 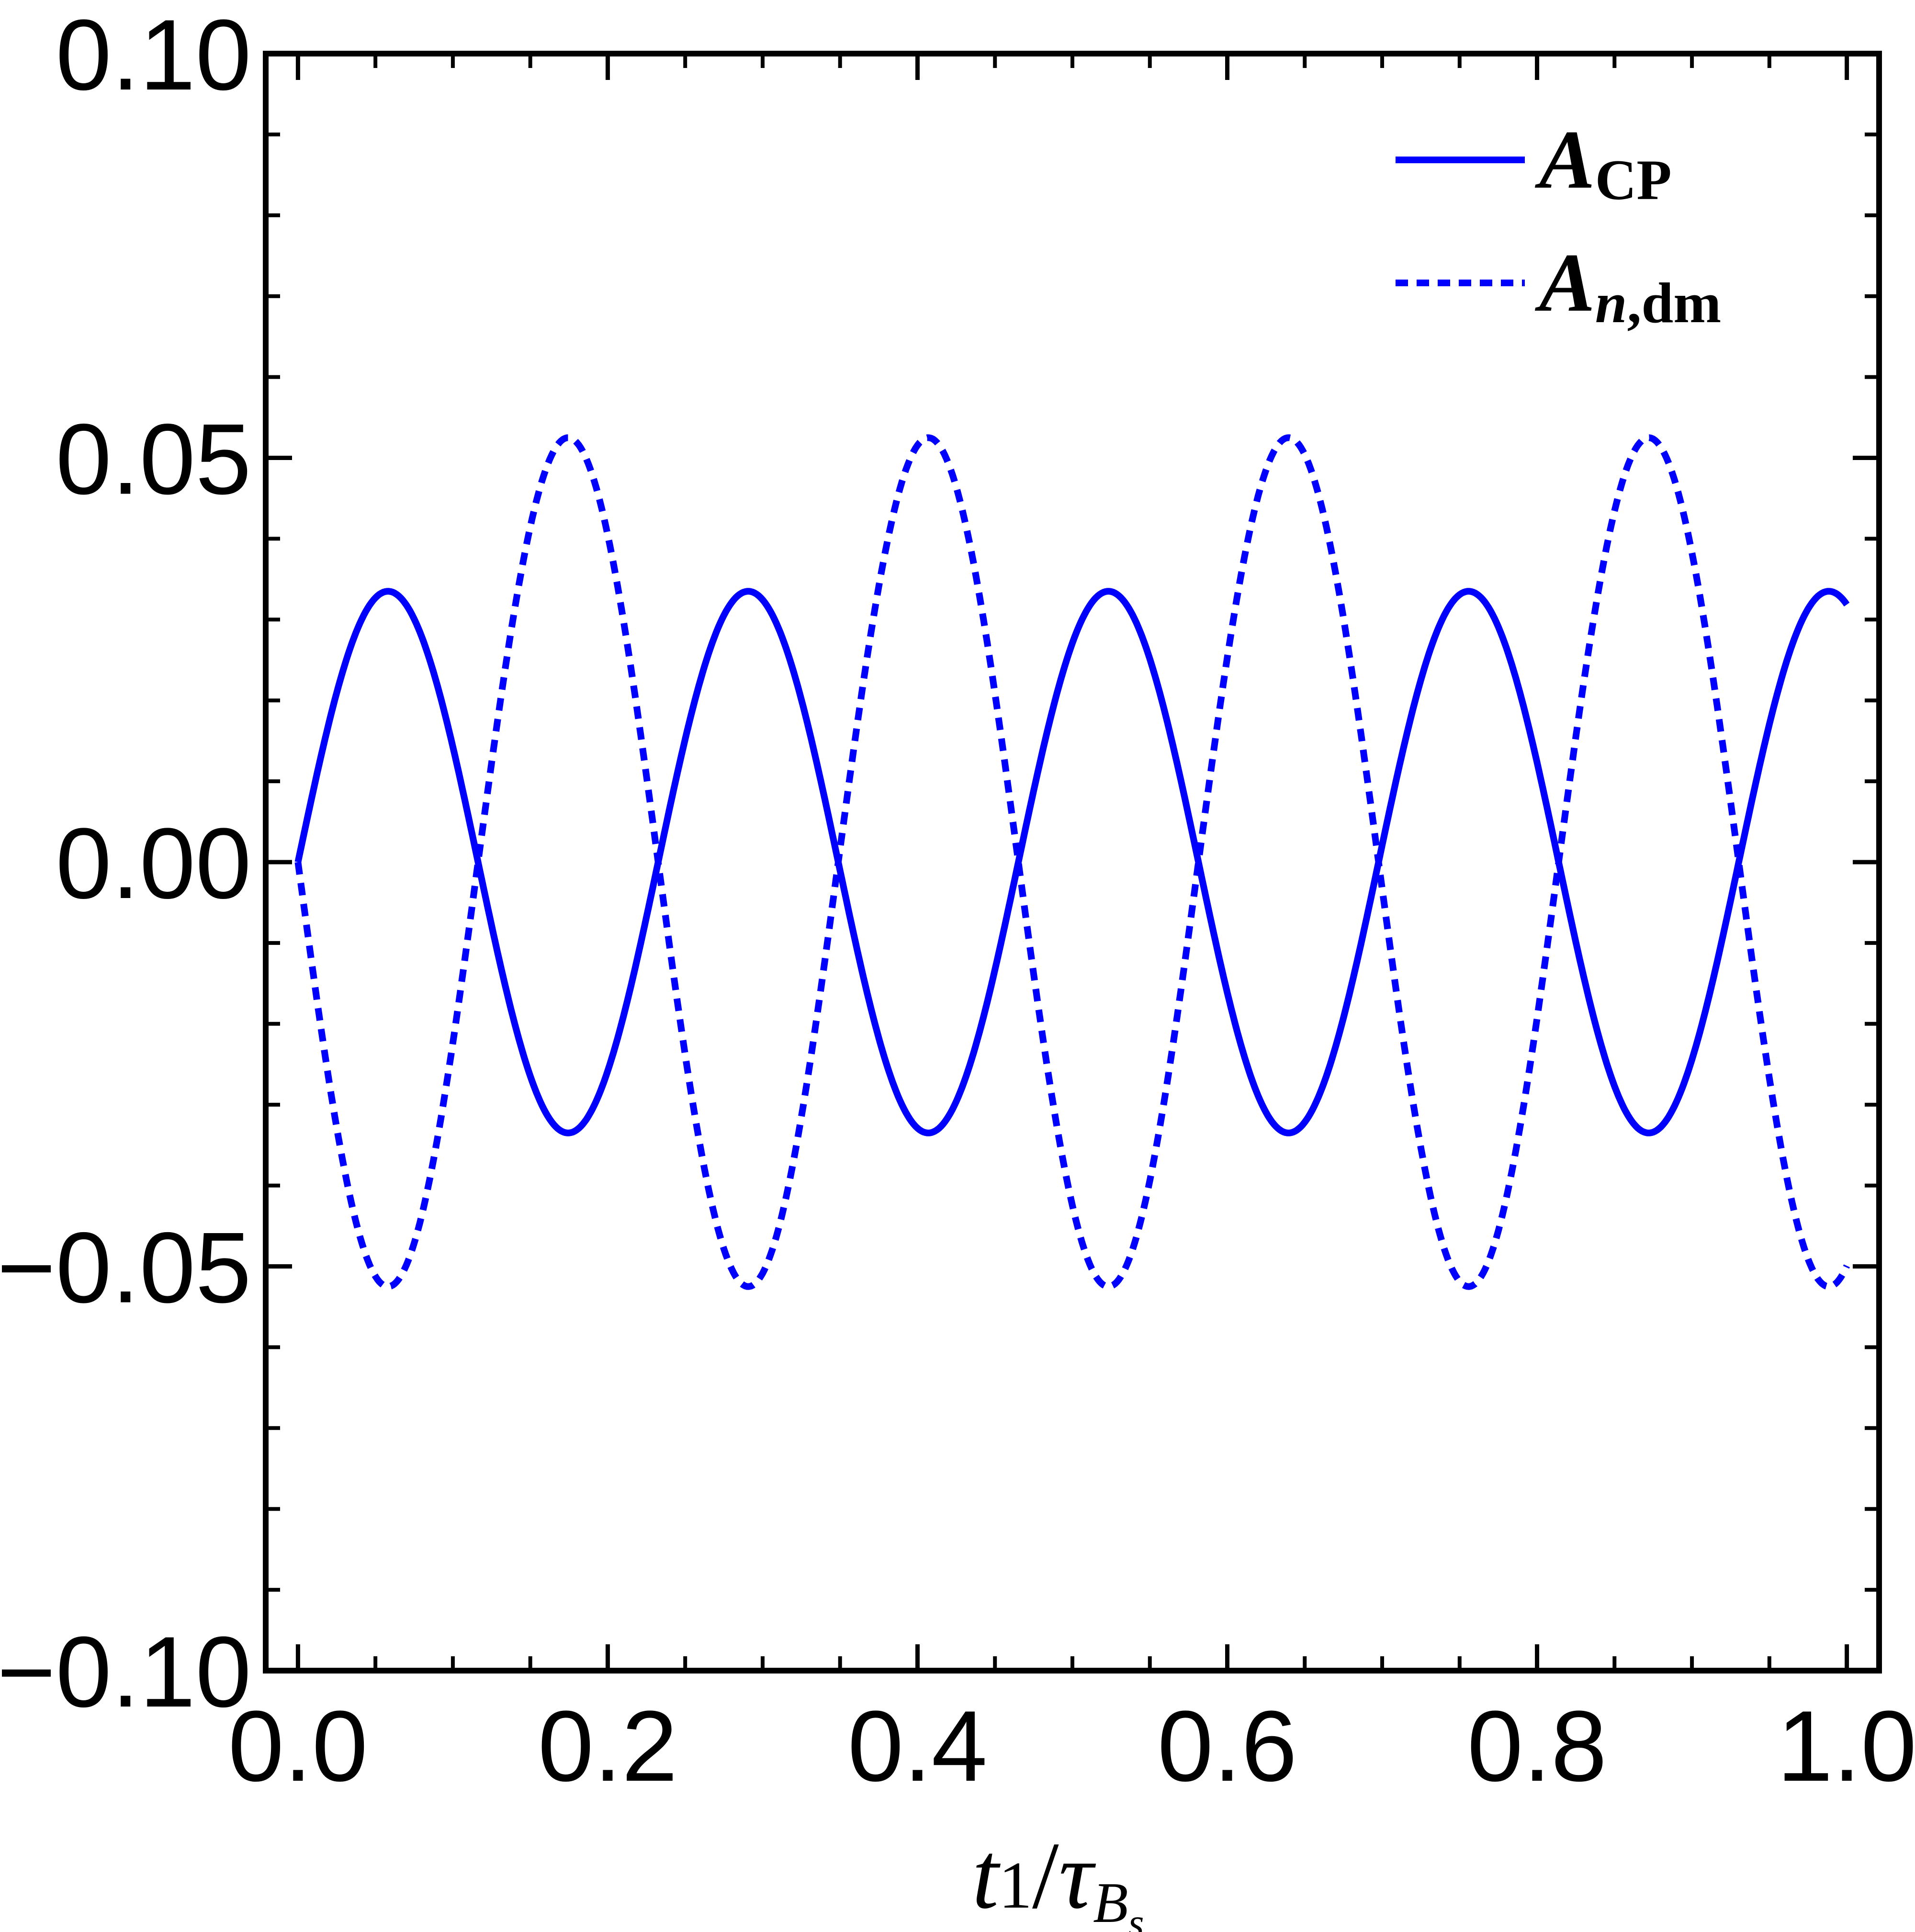 I want to click on x-title-t: t, so click(x=987, y=1876).